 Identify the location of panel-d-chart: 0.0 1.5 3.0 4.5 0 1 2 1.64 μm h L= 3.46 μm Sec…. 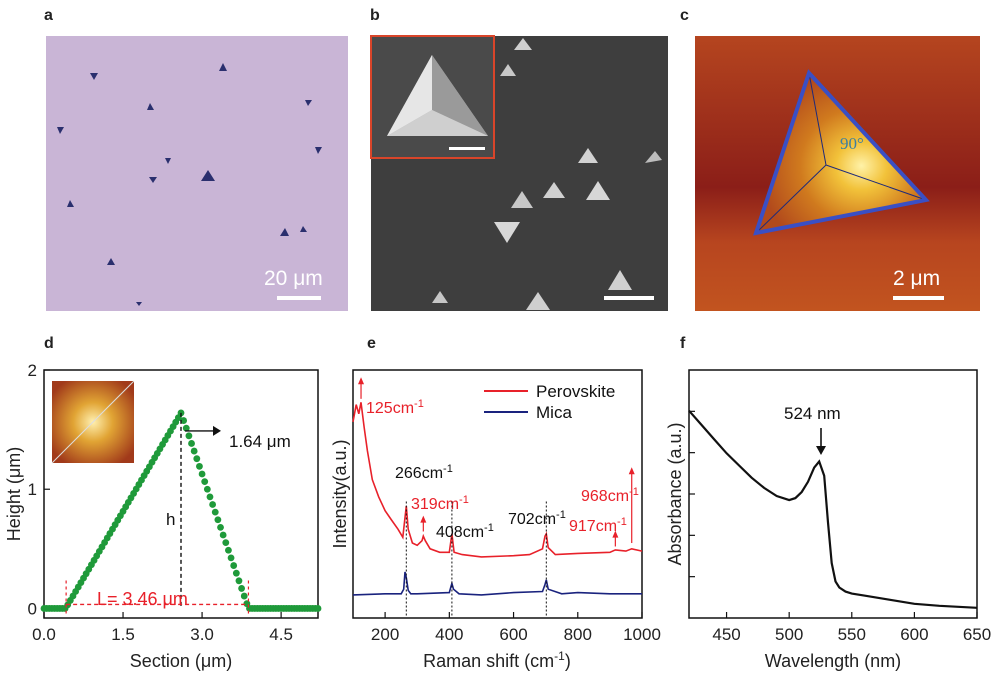
(163, 516).